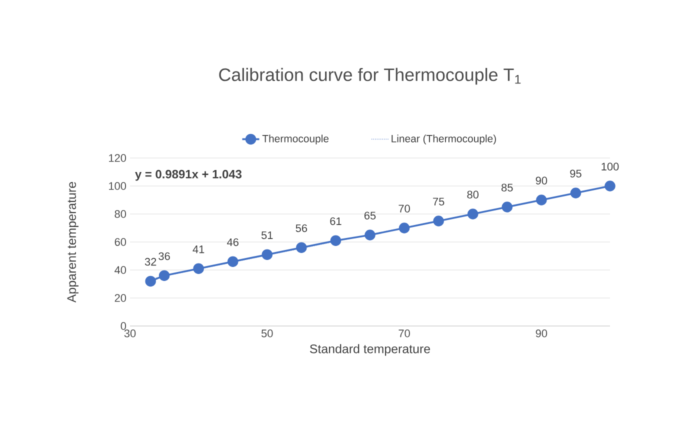 The width and height of the screenshot is (676, 426). What do you see at coordinates (444, 139) in the screenshot?
I see `legend-label: Linear (Thermocouple)` at bounding box center [444, 139].